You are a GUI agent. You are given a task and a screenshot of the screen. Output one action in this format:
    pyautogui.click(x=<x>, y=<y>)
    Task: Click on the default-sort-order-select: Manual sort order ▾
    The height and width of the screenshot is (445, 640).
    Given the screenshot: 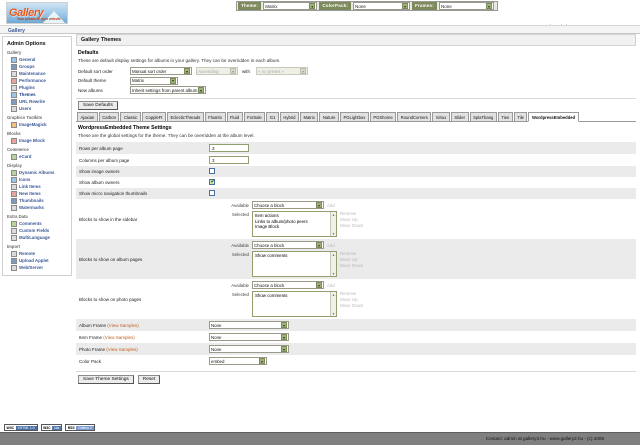 What is the action you would take?
    pyautogui.click(x=161, y=71)
    